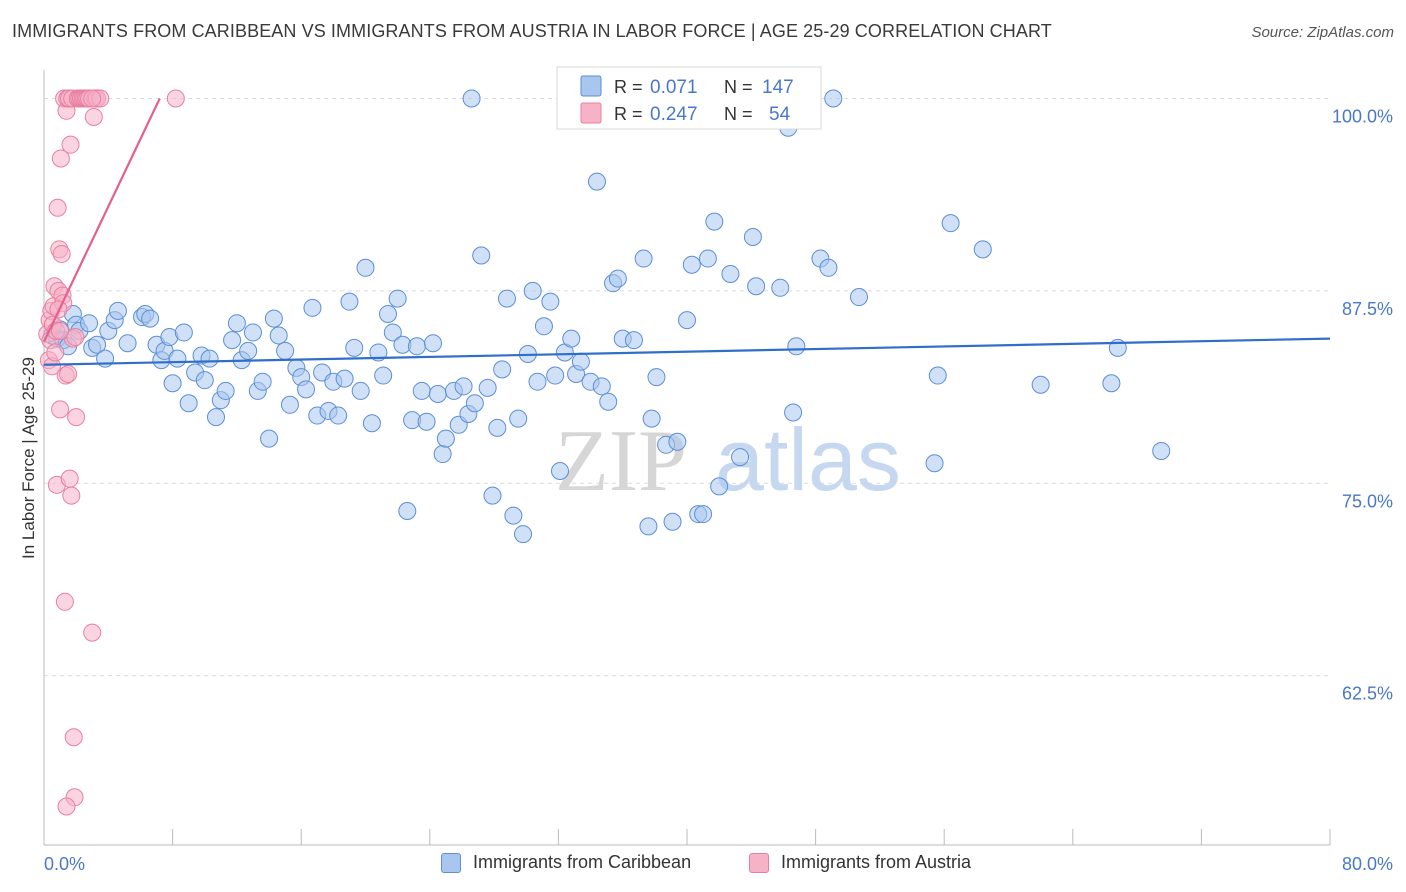  What do you see at coordinates (111, 452) in the screenshot?
I see `series-austria-points` at bounding box center [111, 452].